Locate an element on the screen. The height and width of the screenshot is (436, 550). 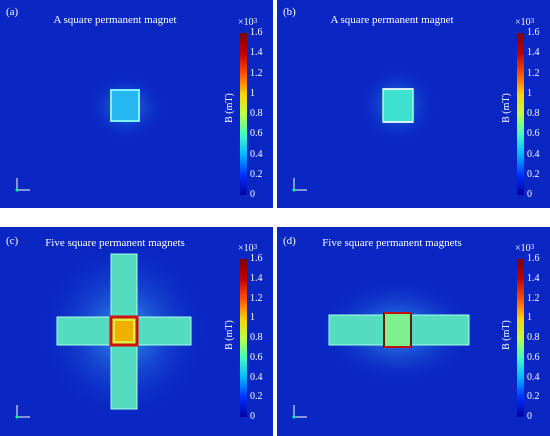
panel-label: (d) is located at coordinates (289, 241).